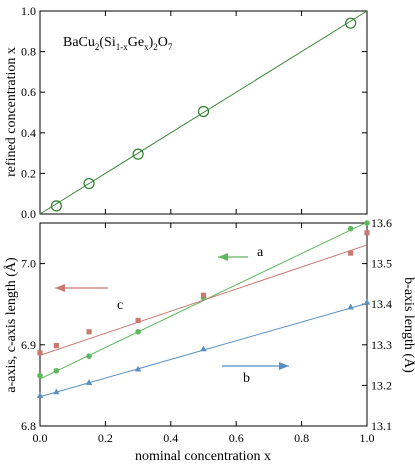  What do you see at coordinates (246, 378) in the screenshot?
I see `label-b: b` at bounding box center [246, 378].